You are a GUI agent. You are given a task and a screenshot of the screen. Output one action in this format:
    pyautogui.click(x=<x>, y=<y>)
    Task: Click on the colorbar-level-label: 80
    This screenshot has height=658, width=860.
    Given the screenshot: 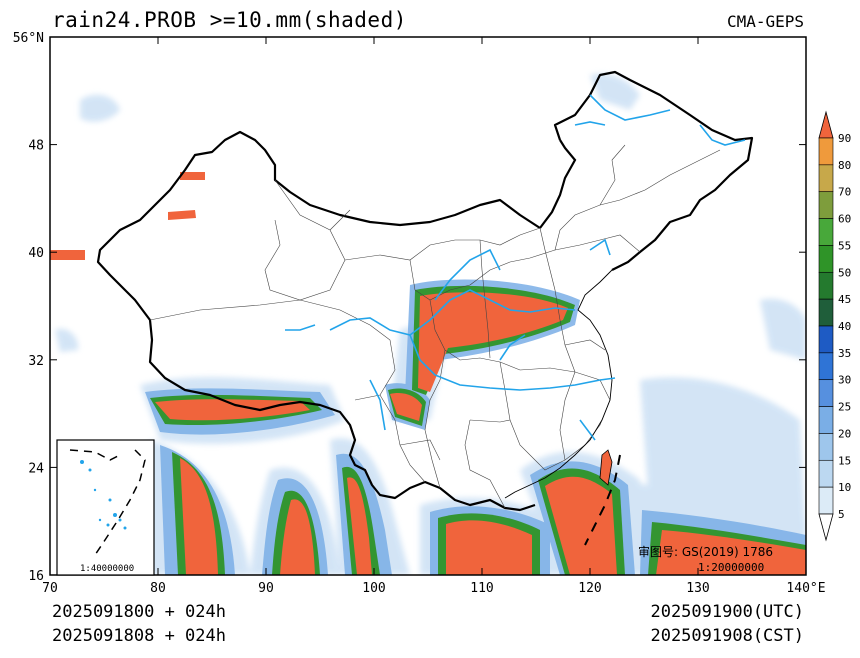 What is the action you would take?
    pyautogui.click(x=844, y=165)
    